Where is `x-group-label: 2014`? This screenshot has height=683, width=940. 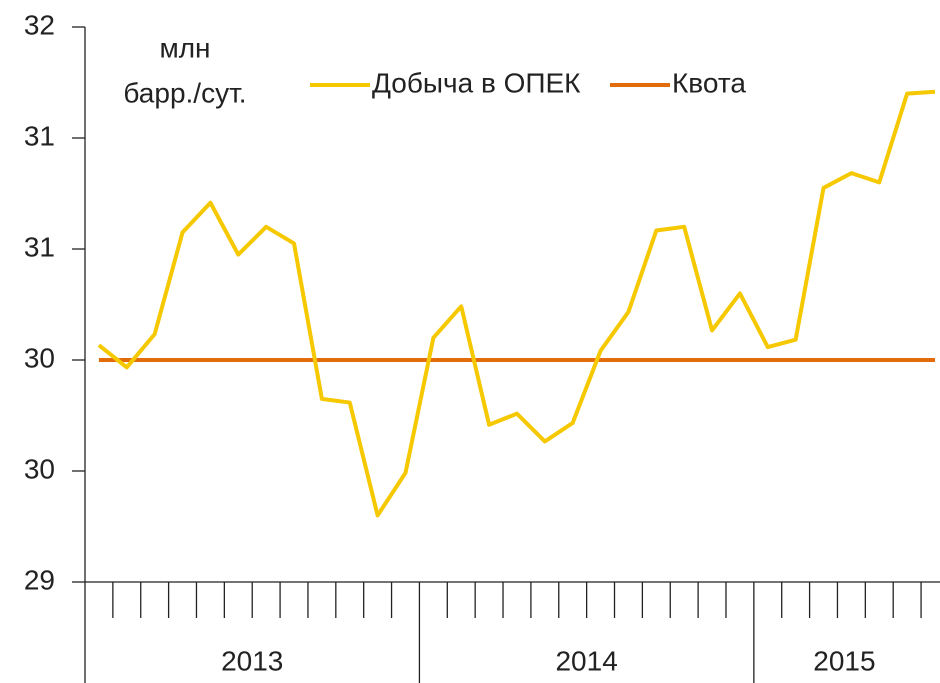
x-group-label: 2014 is located at coordinates (586, 660).